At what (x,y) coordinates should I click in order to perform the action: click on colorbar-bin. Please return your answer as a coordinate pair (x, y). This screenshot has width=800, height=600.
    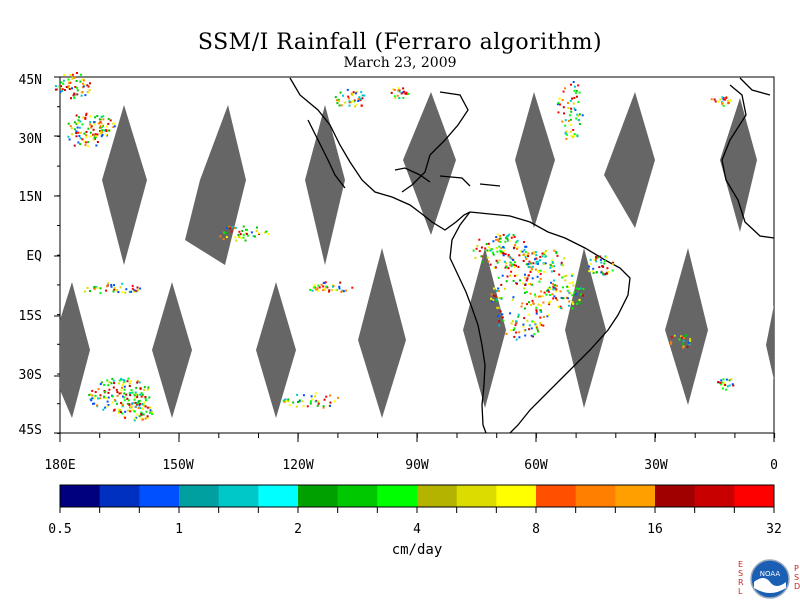
    Looking at the image, I should click on (476, 496).